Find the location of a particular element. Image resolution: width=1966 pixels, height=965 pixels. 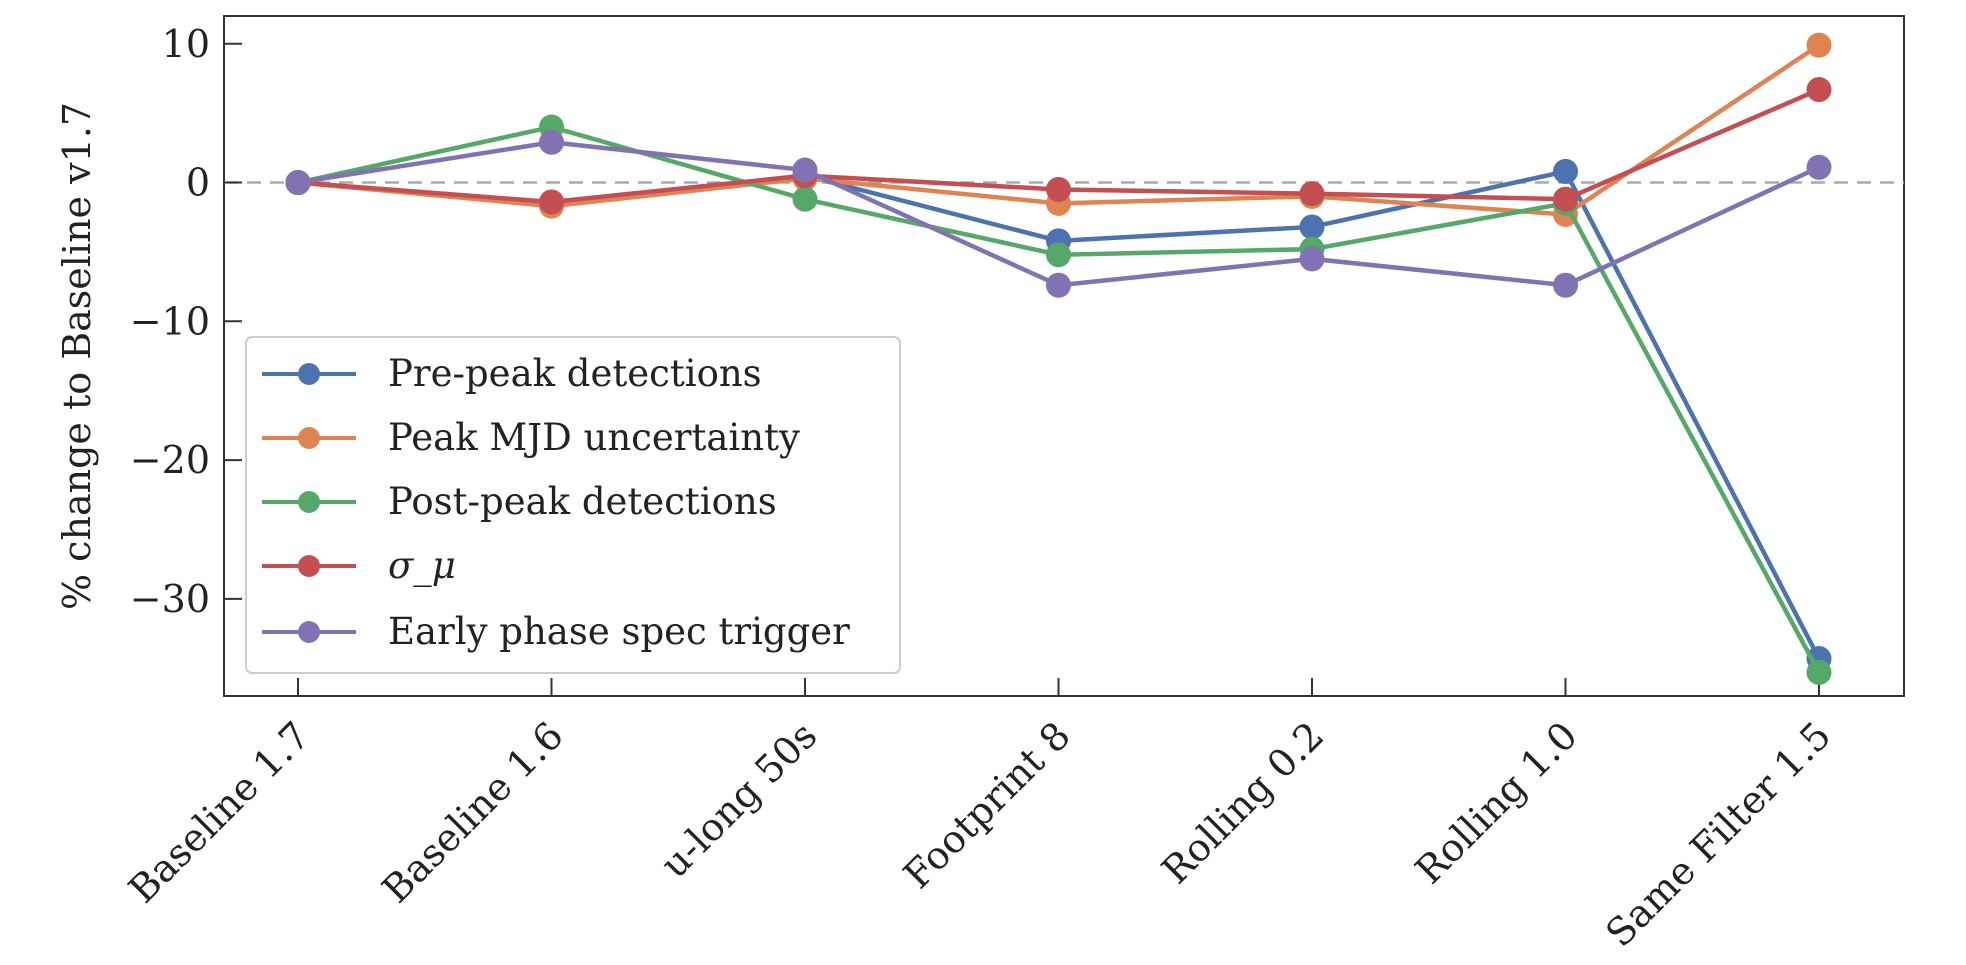

y-tick-label: −20 is located at coordinates (170, 460).